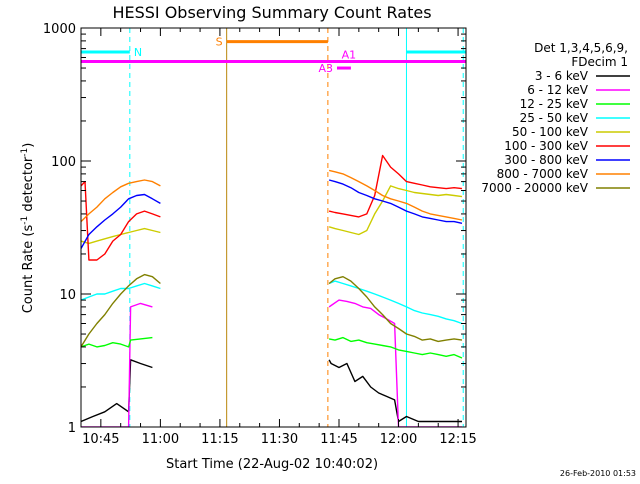 The width and height of the screenshot is (640, 484). What do you see at coordinates (534, 188) in the screenshot?
I see `legend-label-8: 7000 - 20000 keV` at bounding box center [534, 188].